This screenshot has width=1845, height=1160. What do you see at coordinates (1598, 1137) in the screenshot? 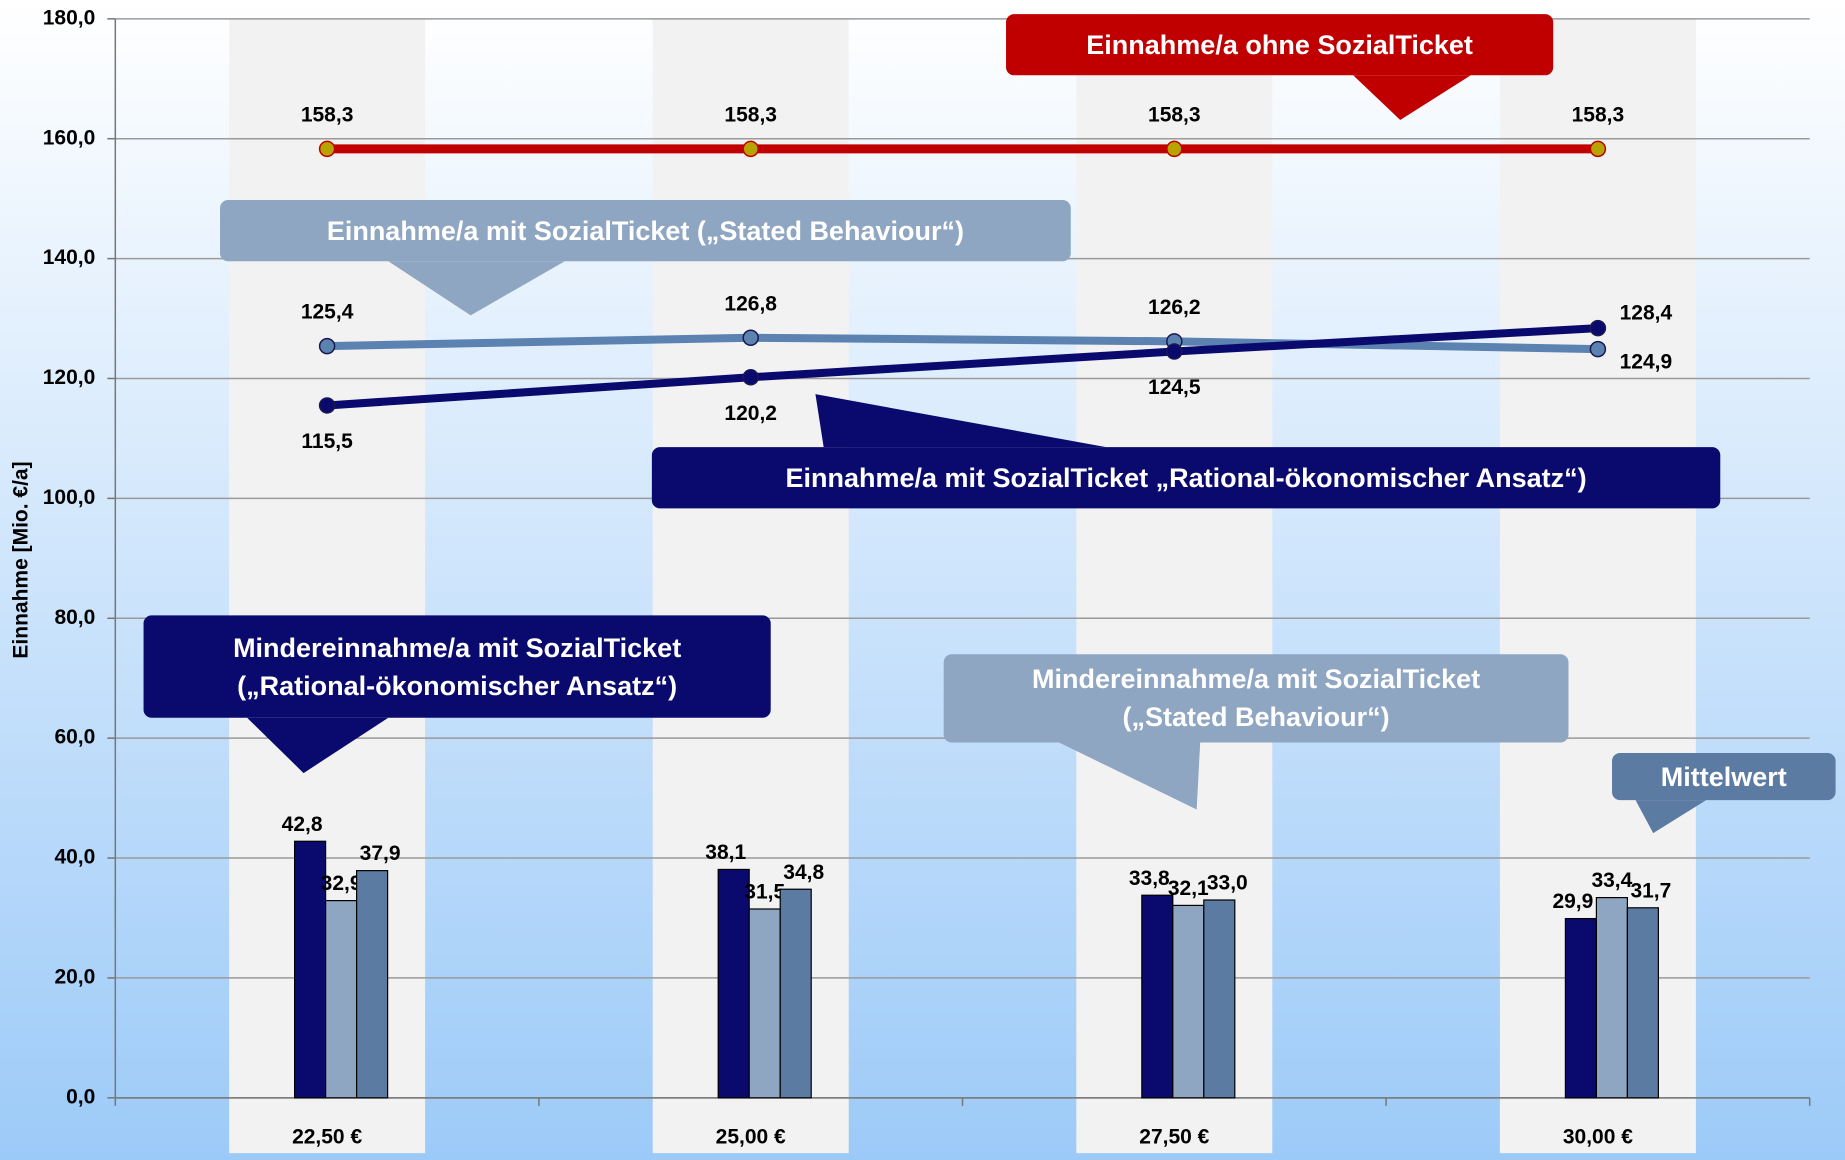
I see `x-tick-label: 30,00 €` at bounding box center [1598, 1137].